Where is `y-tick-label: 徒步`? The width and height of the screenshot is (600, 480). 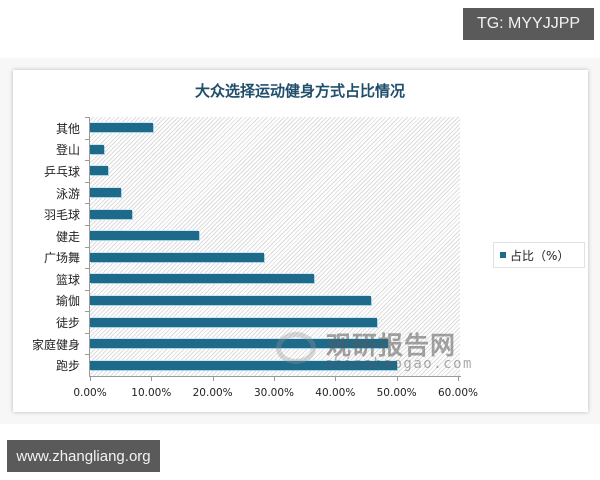
y-tick-label: 徒步 is located at coordinates (67, 323).